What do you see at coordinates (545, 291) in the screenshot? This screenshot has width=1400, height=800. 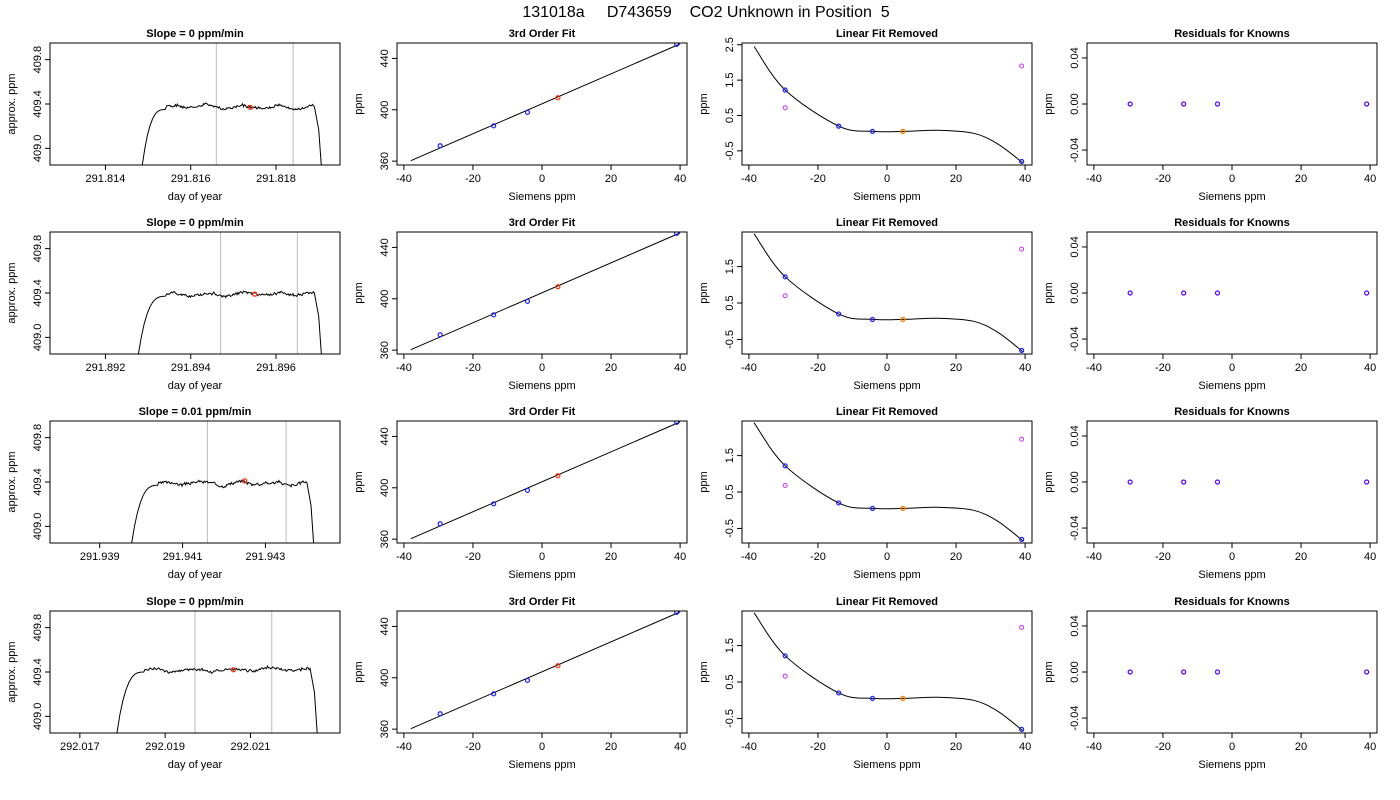 I see `fit-line` at bounding box center [545, 291].